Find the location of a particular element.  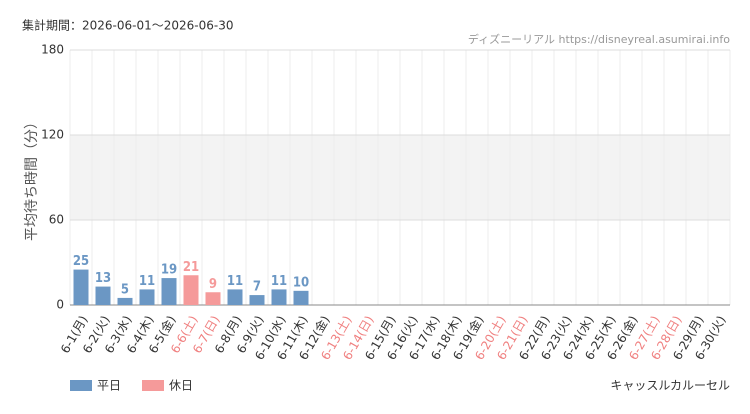

data-label: 19 is located at coordinates (169, 270).